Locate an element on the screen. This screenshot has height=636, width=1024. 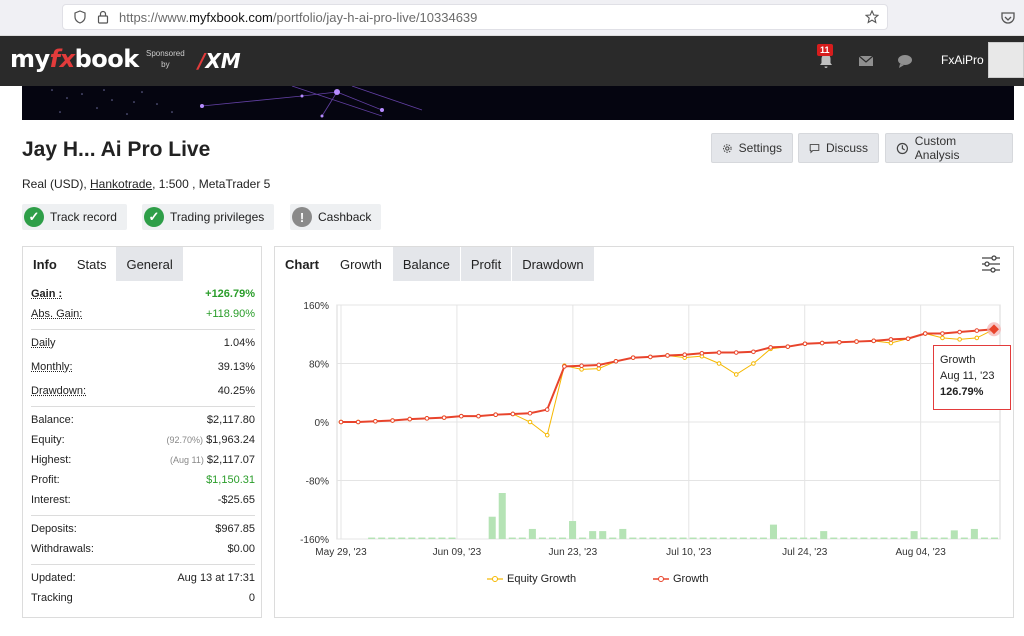
avatar is located at coordinates (1006, 60).